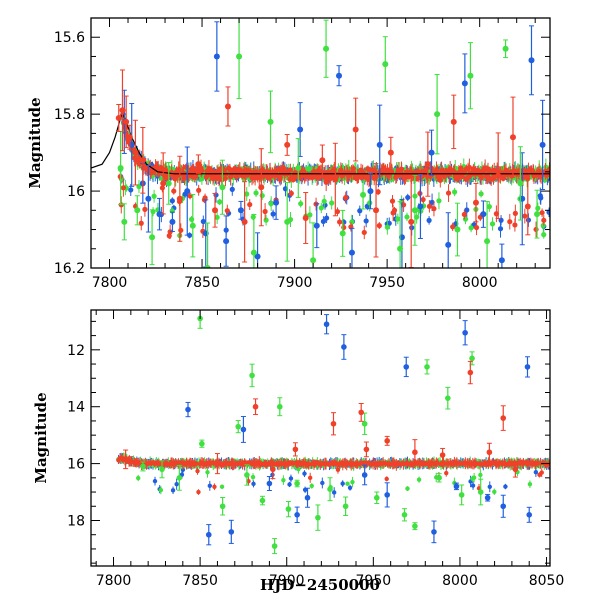  I want to click on y-tick-label: 15.6, so click(69, 38).